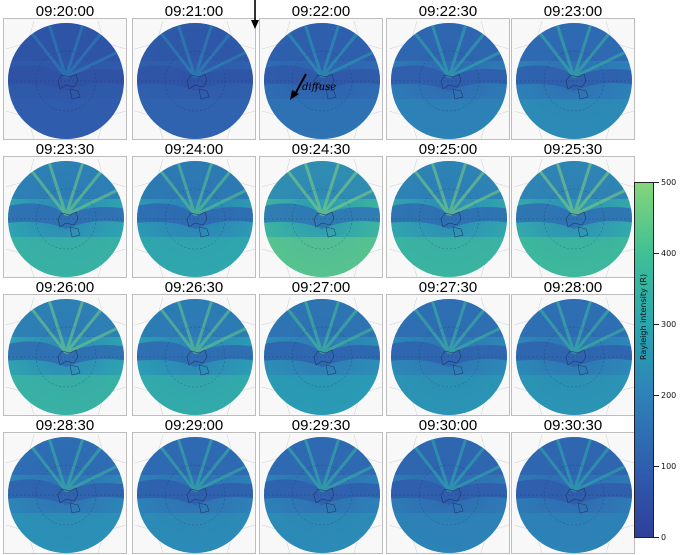 The height and width of the screenshot is (555, 685). Describe the element at coordinates (194, 11) in the screenshot. I see `panel-timestamp: 09:21:00` at that location.